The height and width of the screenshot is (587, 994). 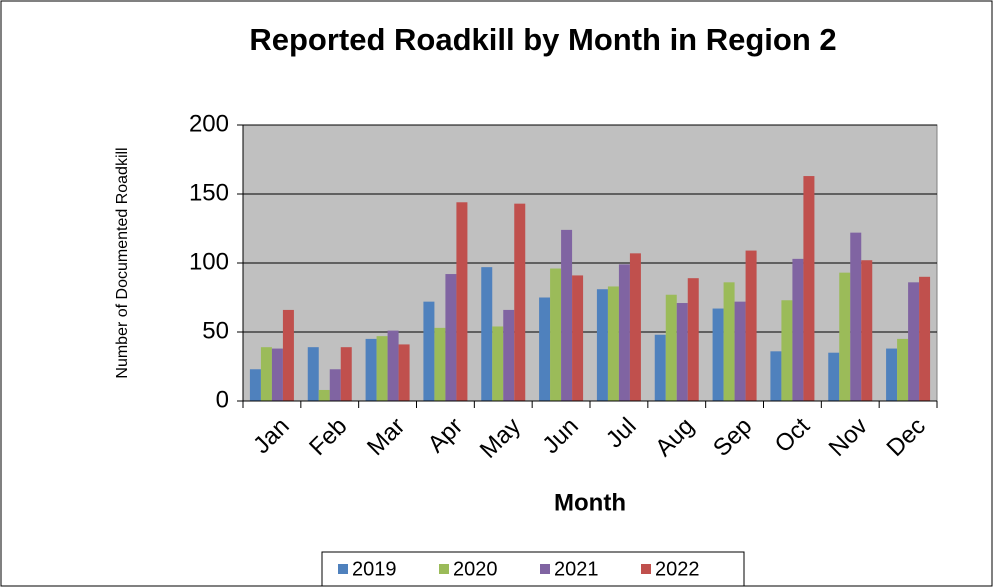 I want to click on y-tick-label: 0, so click(x=222, y=399).